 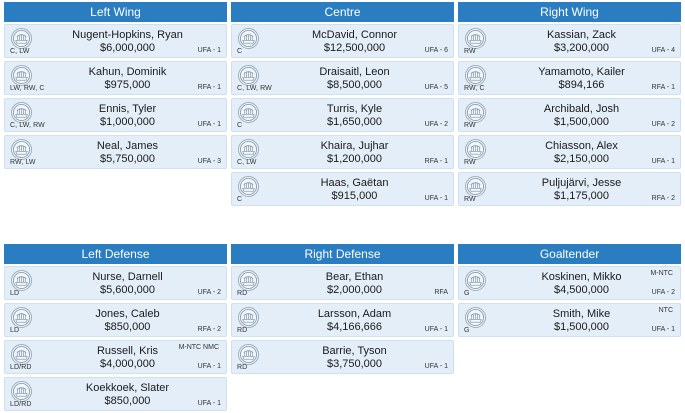 I want to click on player-salary: $4,000,000, so click(x=127, y=364).